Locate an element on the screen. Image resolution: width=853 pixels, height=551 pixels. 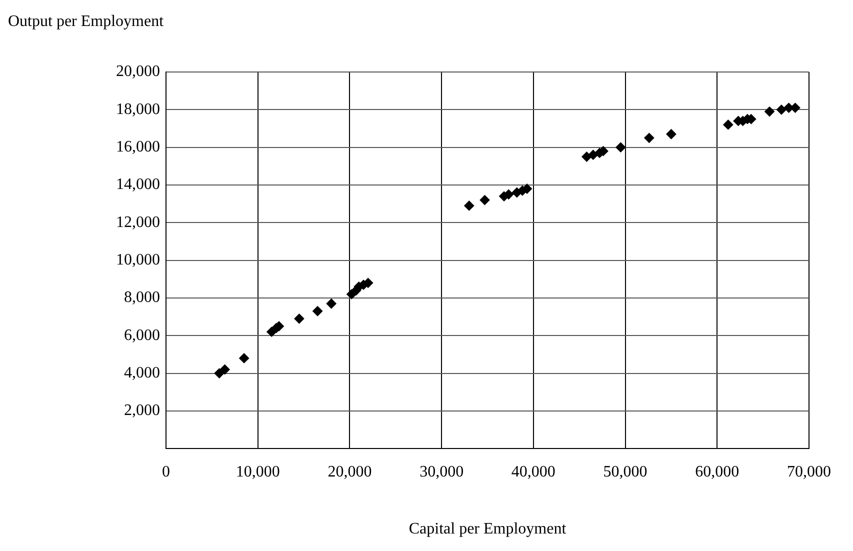
y-axis-title: Output per Employment is located at coordinates (86, 21).